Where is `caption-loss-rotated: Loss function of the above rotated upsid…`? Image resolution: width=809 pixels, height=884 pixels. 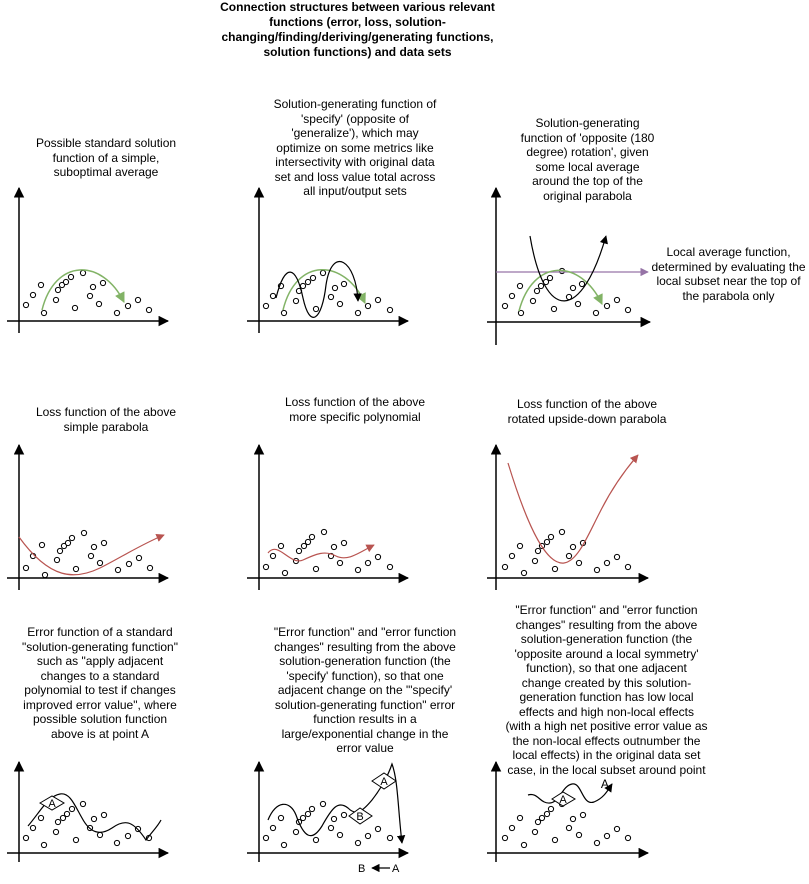
caption-loss-rotated: Loss function of the above rotated upsid… is located at coordinates (587, 411).